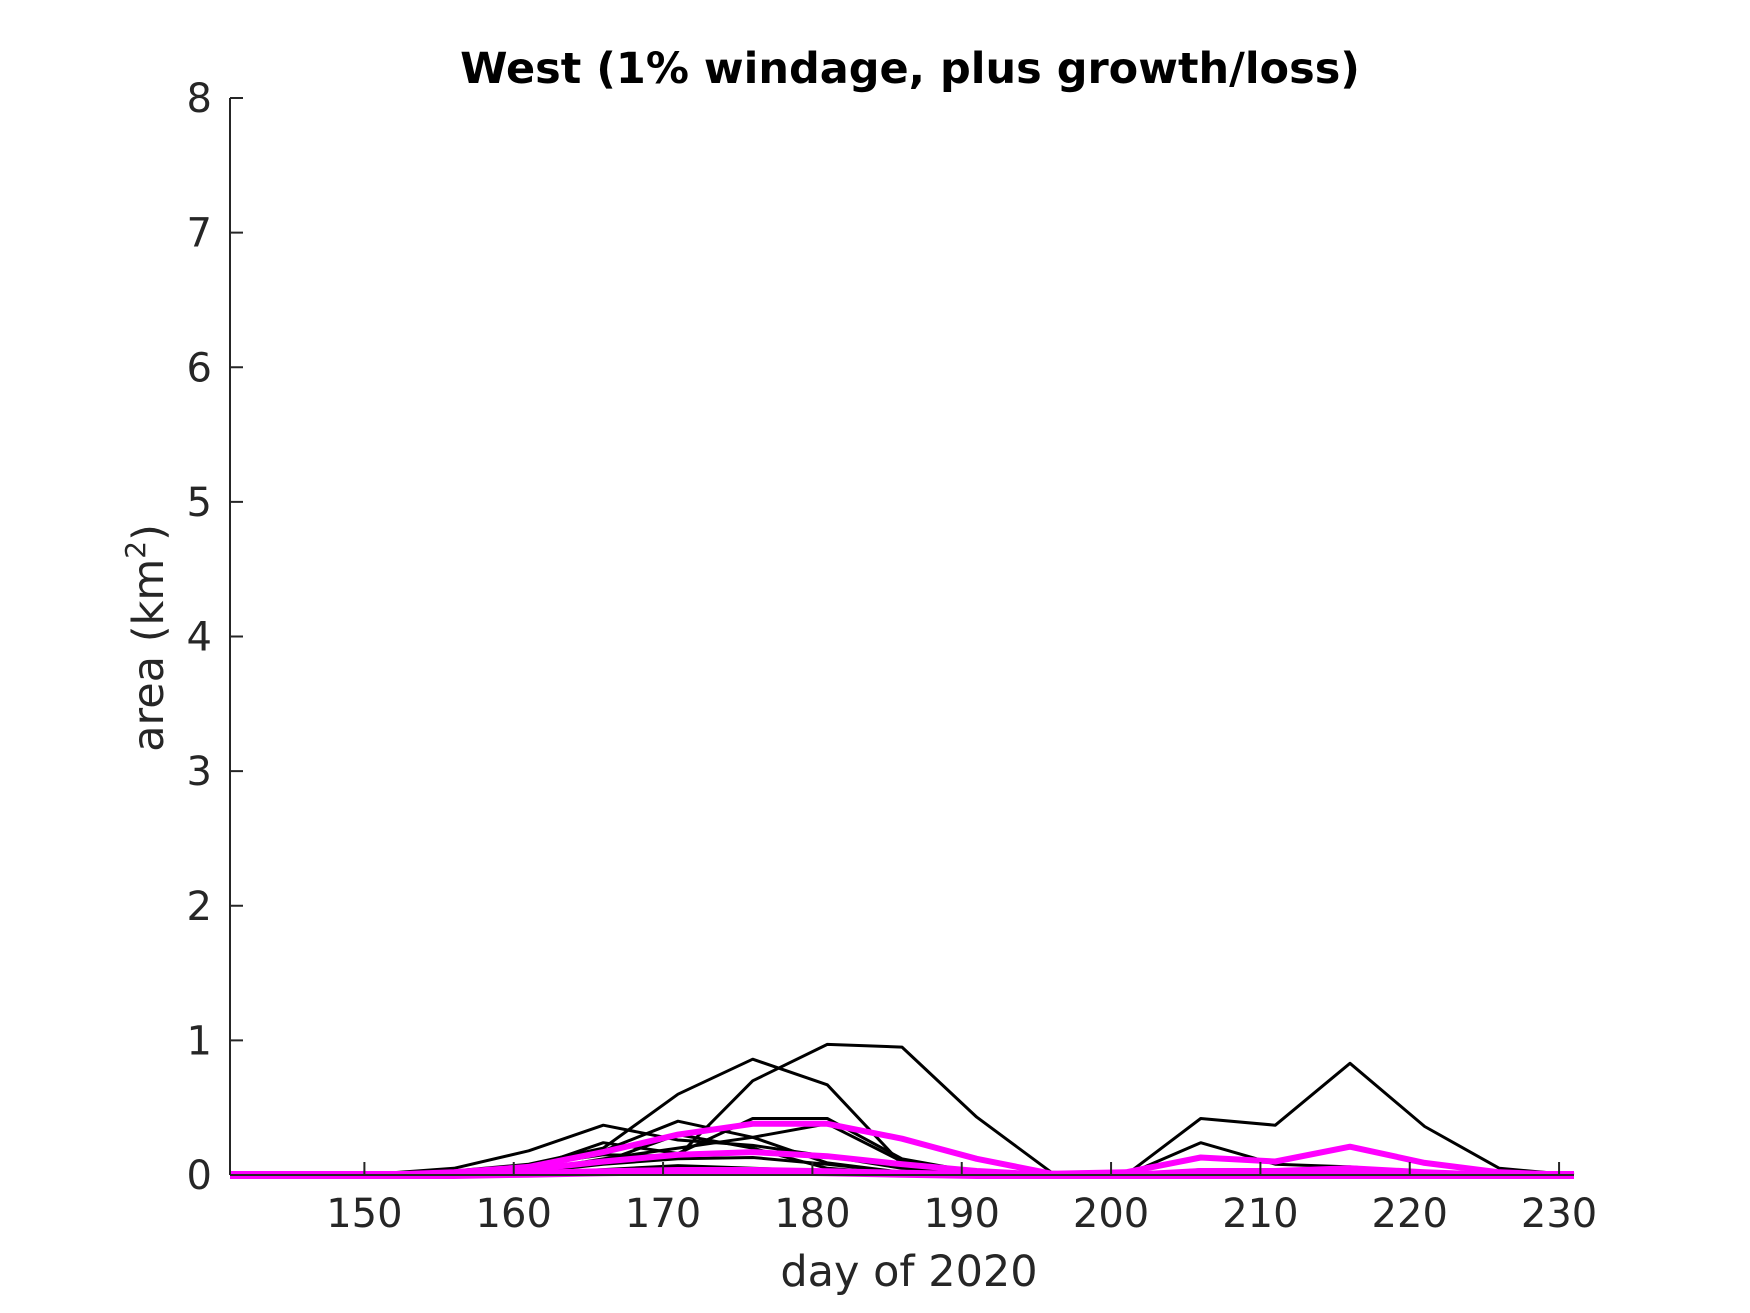 The height and width of the screenshot is (1313, 1750). I want to click on x-tick-label: 210, so click(1260, 1214).